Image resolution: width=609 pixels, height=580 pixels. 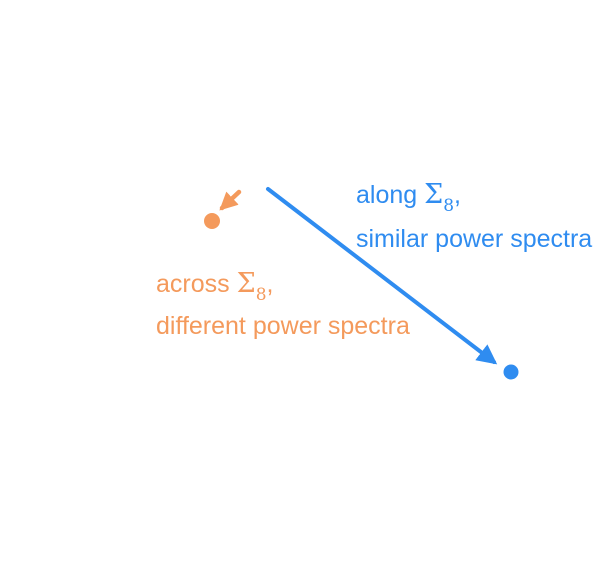 I want to click on across-label-line2: different power spectra, so click(x=283, y=326).